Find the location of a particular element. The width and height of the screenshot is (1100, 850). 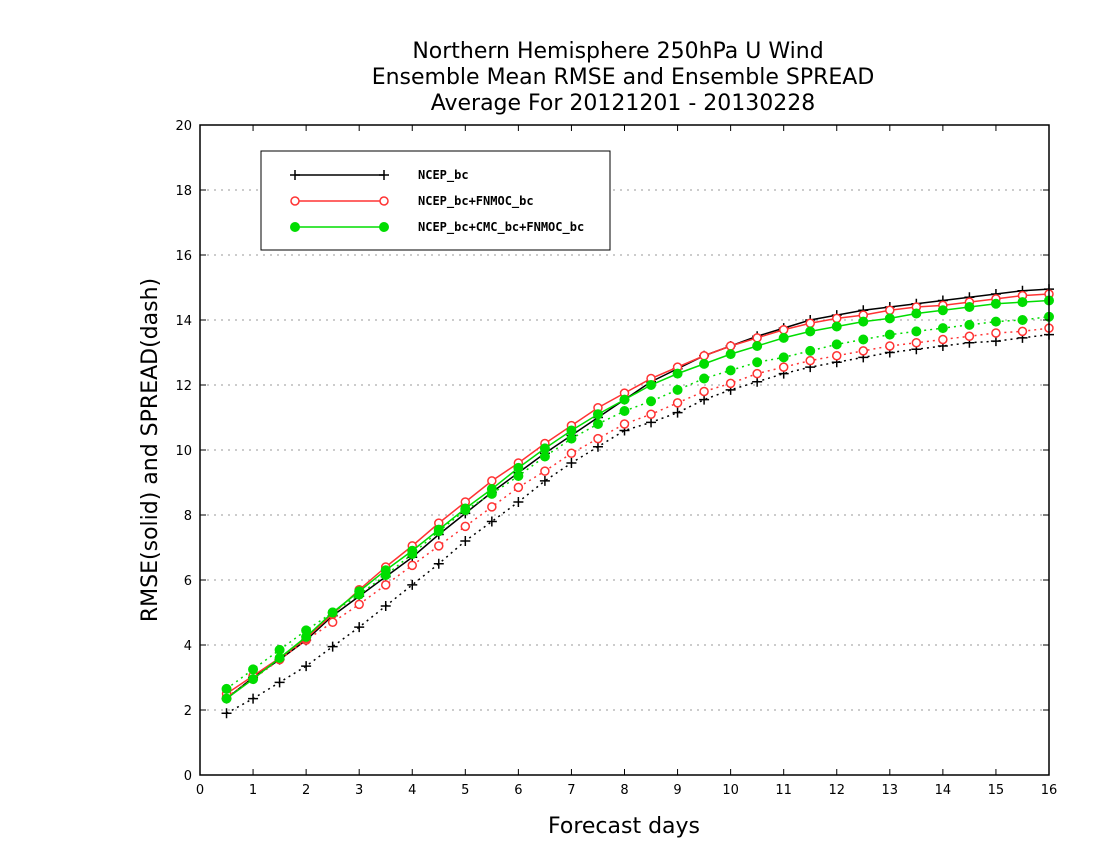

x-tick-label: 2 is located at coordinates (306, 790).